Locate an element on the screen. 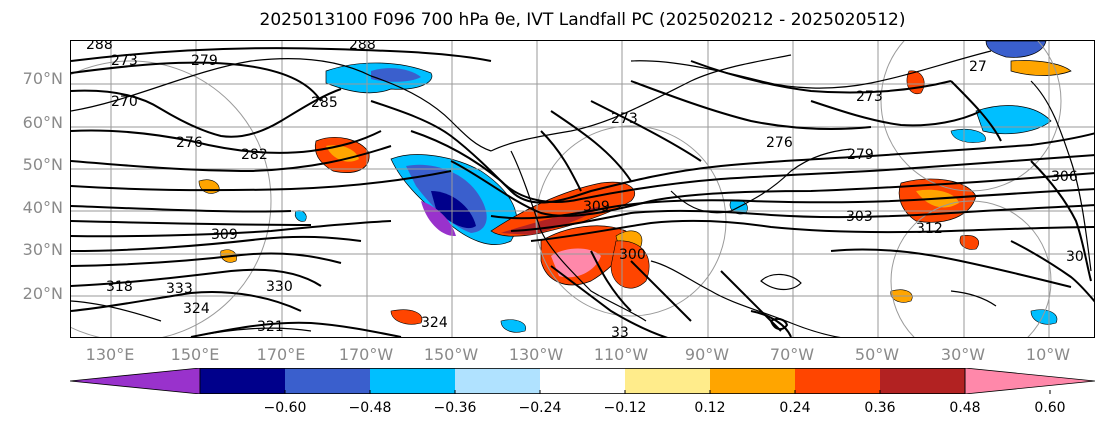 This screenshot has height=431, width=1105. lon-label-30w: 30°W is located at coordinates (963, 354).